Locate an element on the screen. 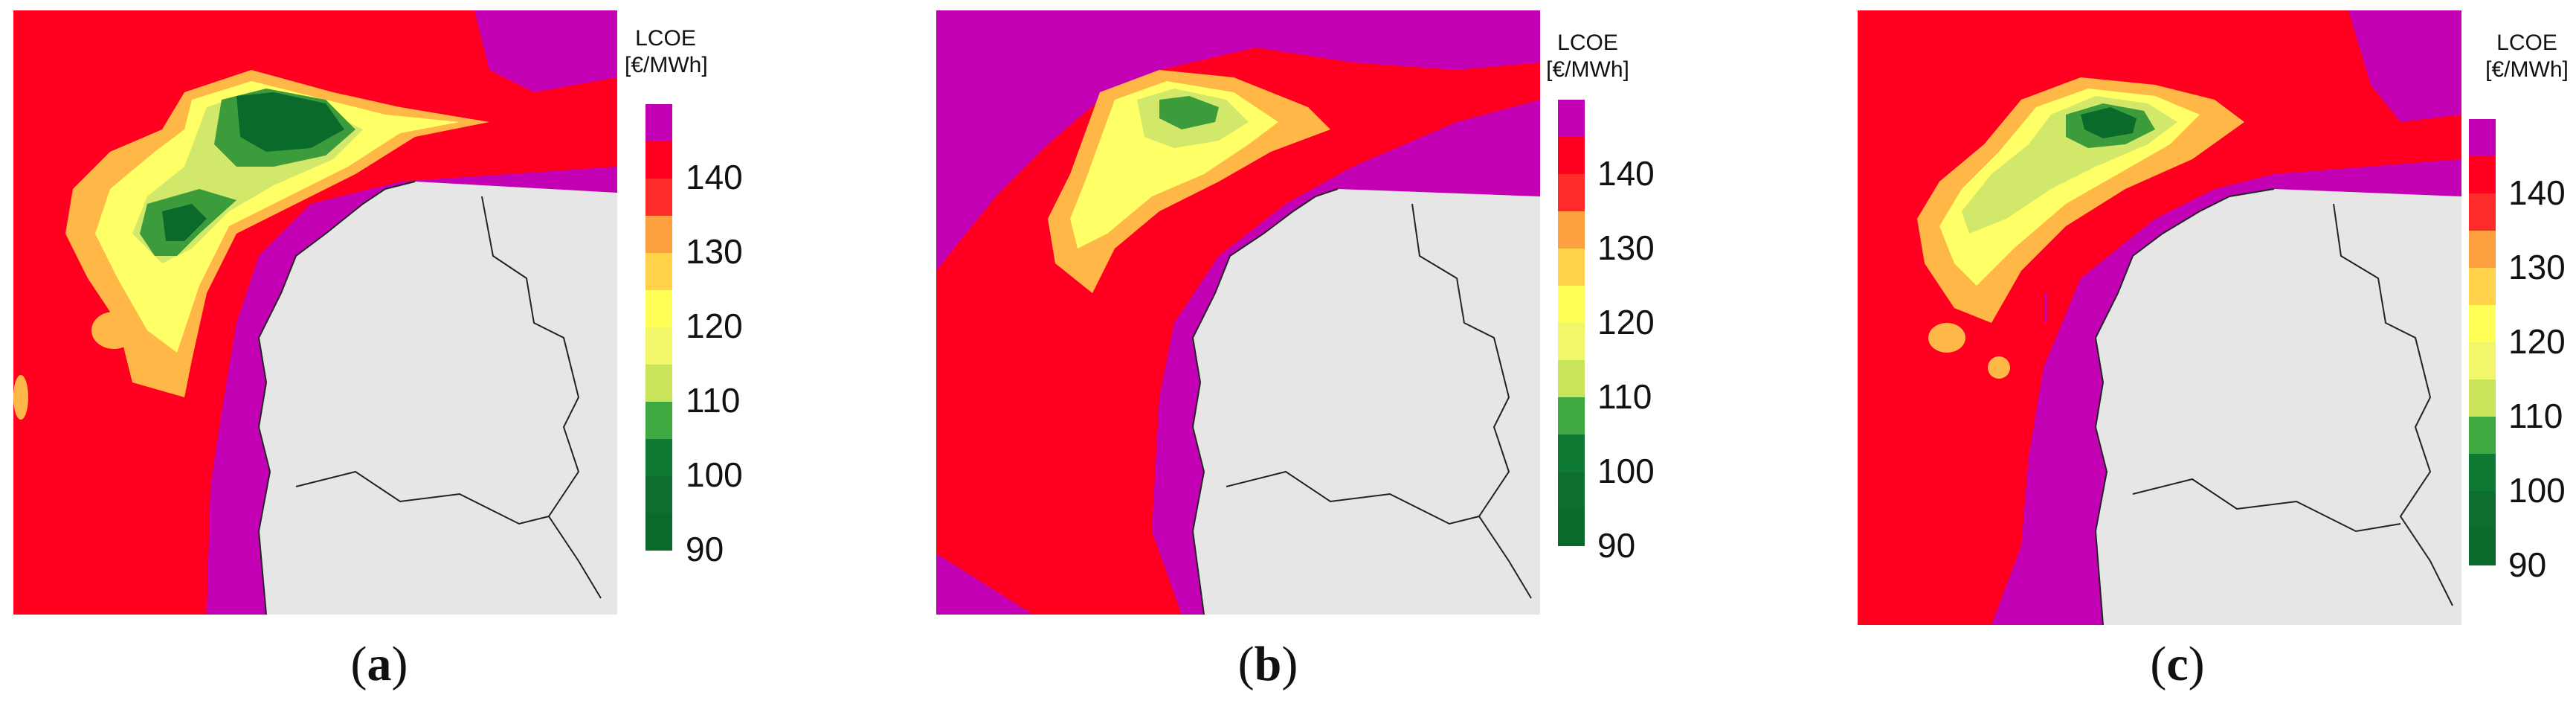  caption-a: (a) is located at coordinates (379, 664).